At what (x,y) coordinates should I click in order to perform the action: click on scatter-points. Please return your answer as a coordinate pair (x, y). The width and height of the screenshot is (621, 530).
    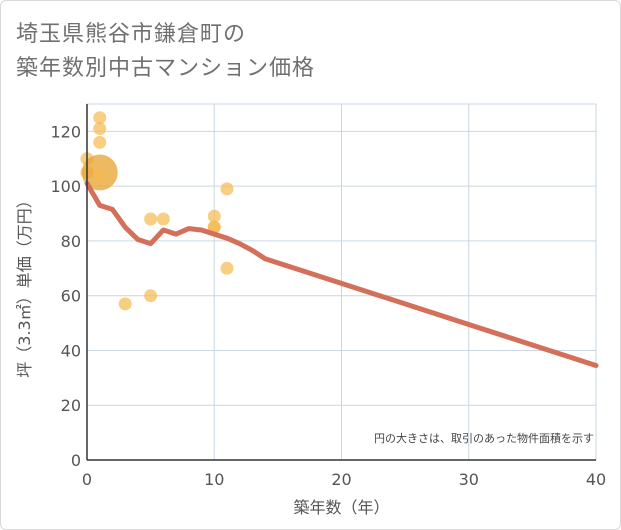
    Looking at the image, I should click on (157, 211).